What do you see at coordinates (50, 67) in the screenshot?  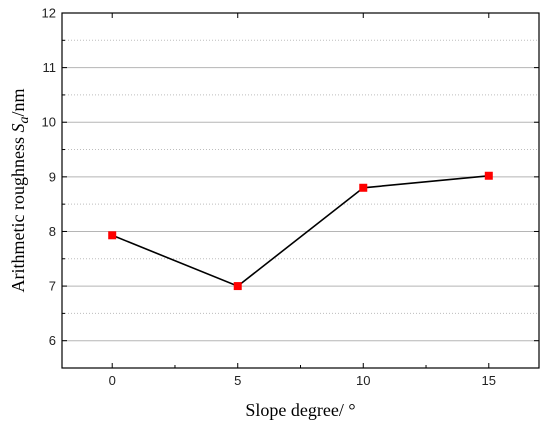 I see `y-tick-label: 11` at bounding box center [50, 67].